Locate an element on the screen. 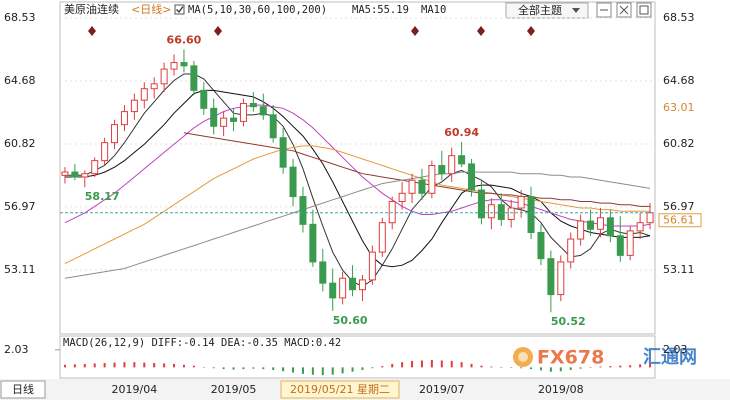 The width and height of the screenshot is (730, 400). watermark-name: 汇通网 is located at coordinates (670, 357).